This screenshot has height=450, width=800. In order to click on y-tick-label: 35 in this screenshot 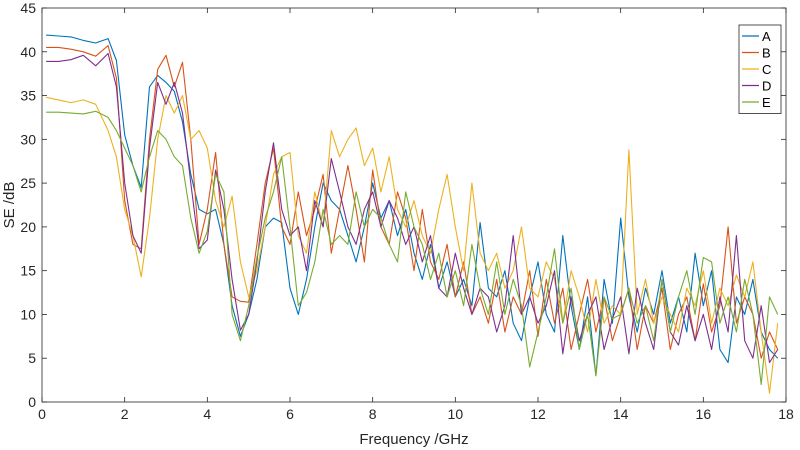, I will do `click(28, 96)`.